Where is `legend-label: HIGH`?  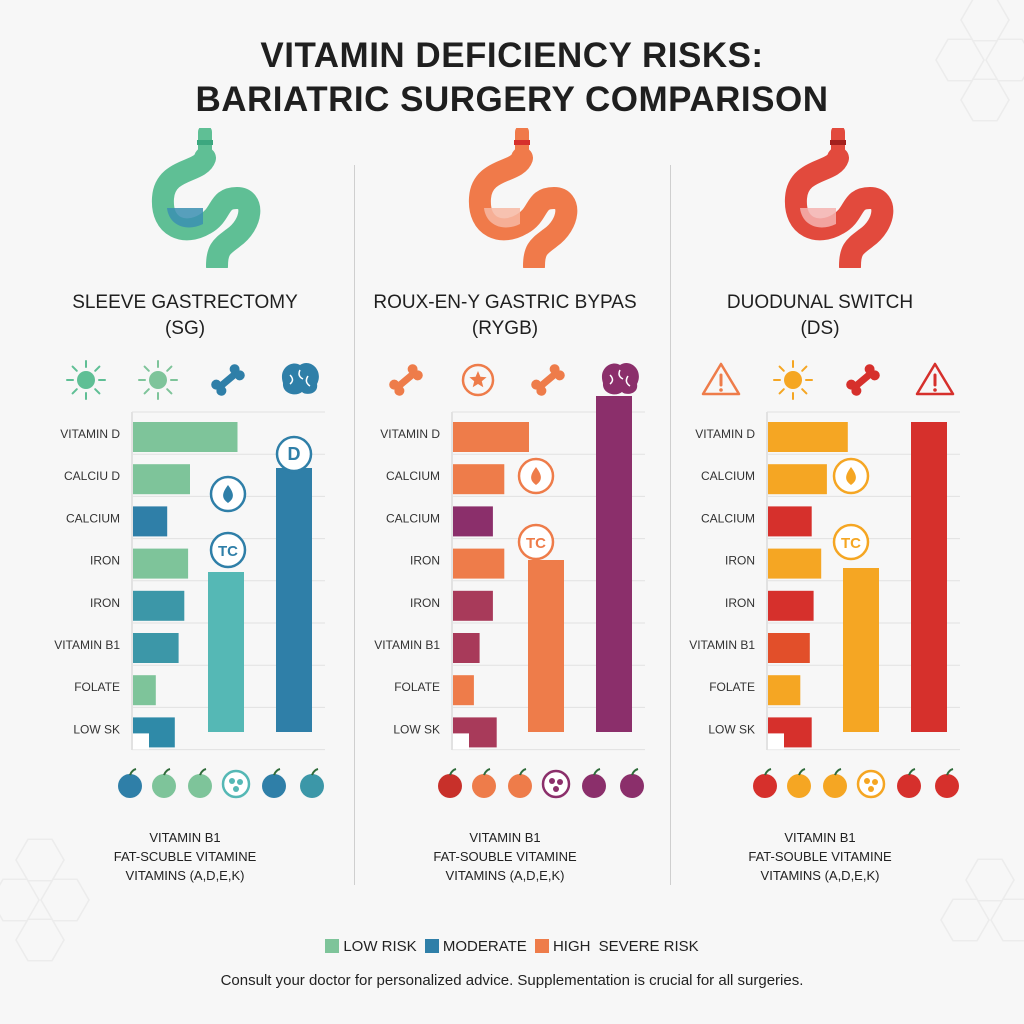 legend-label: HIGH is located at coordinates (571, 946).